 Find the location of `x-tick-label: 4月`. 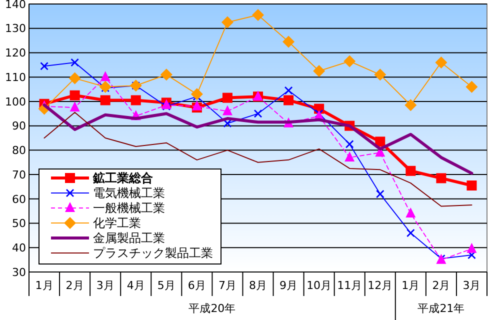

x-tick-label: 4月 is located at coordinates (135, 285).